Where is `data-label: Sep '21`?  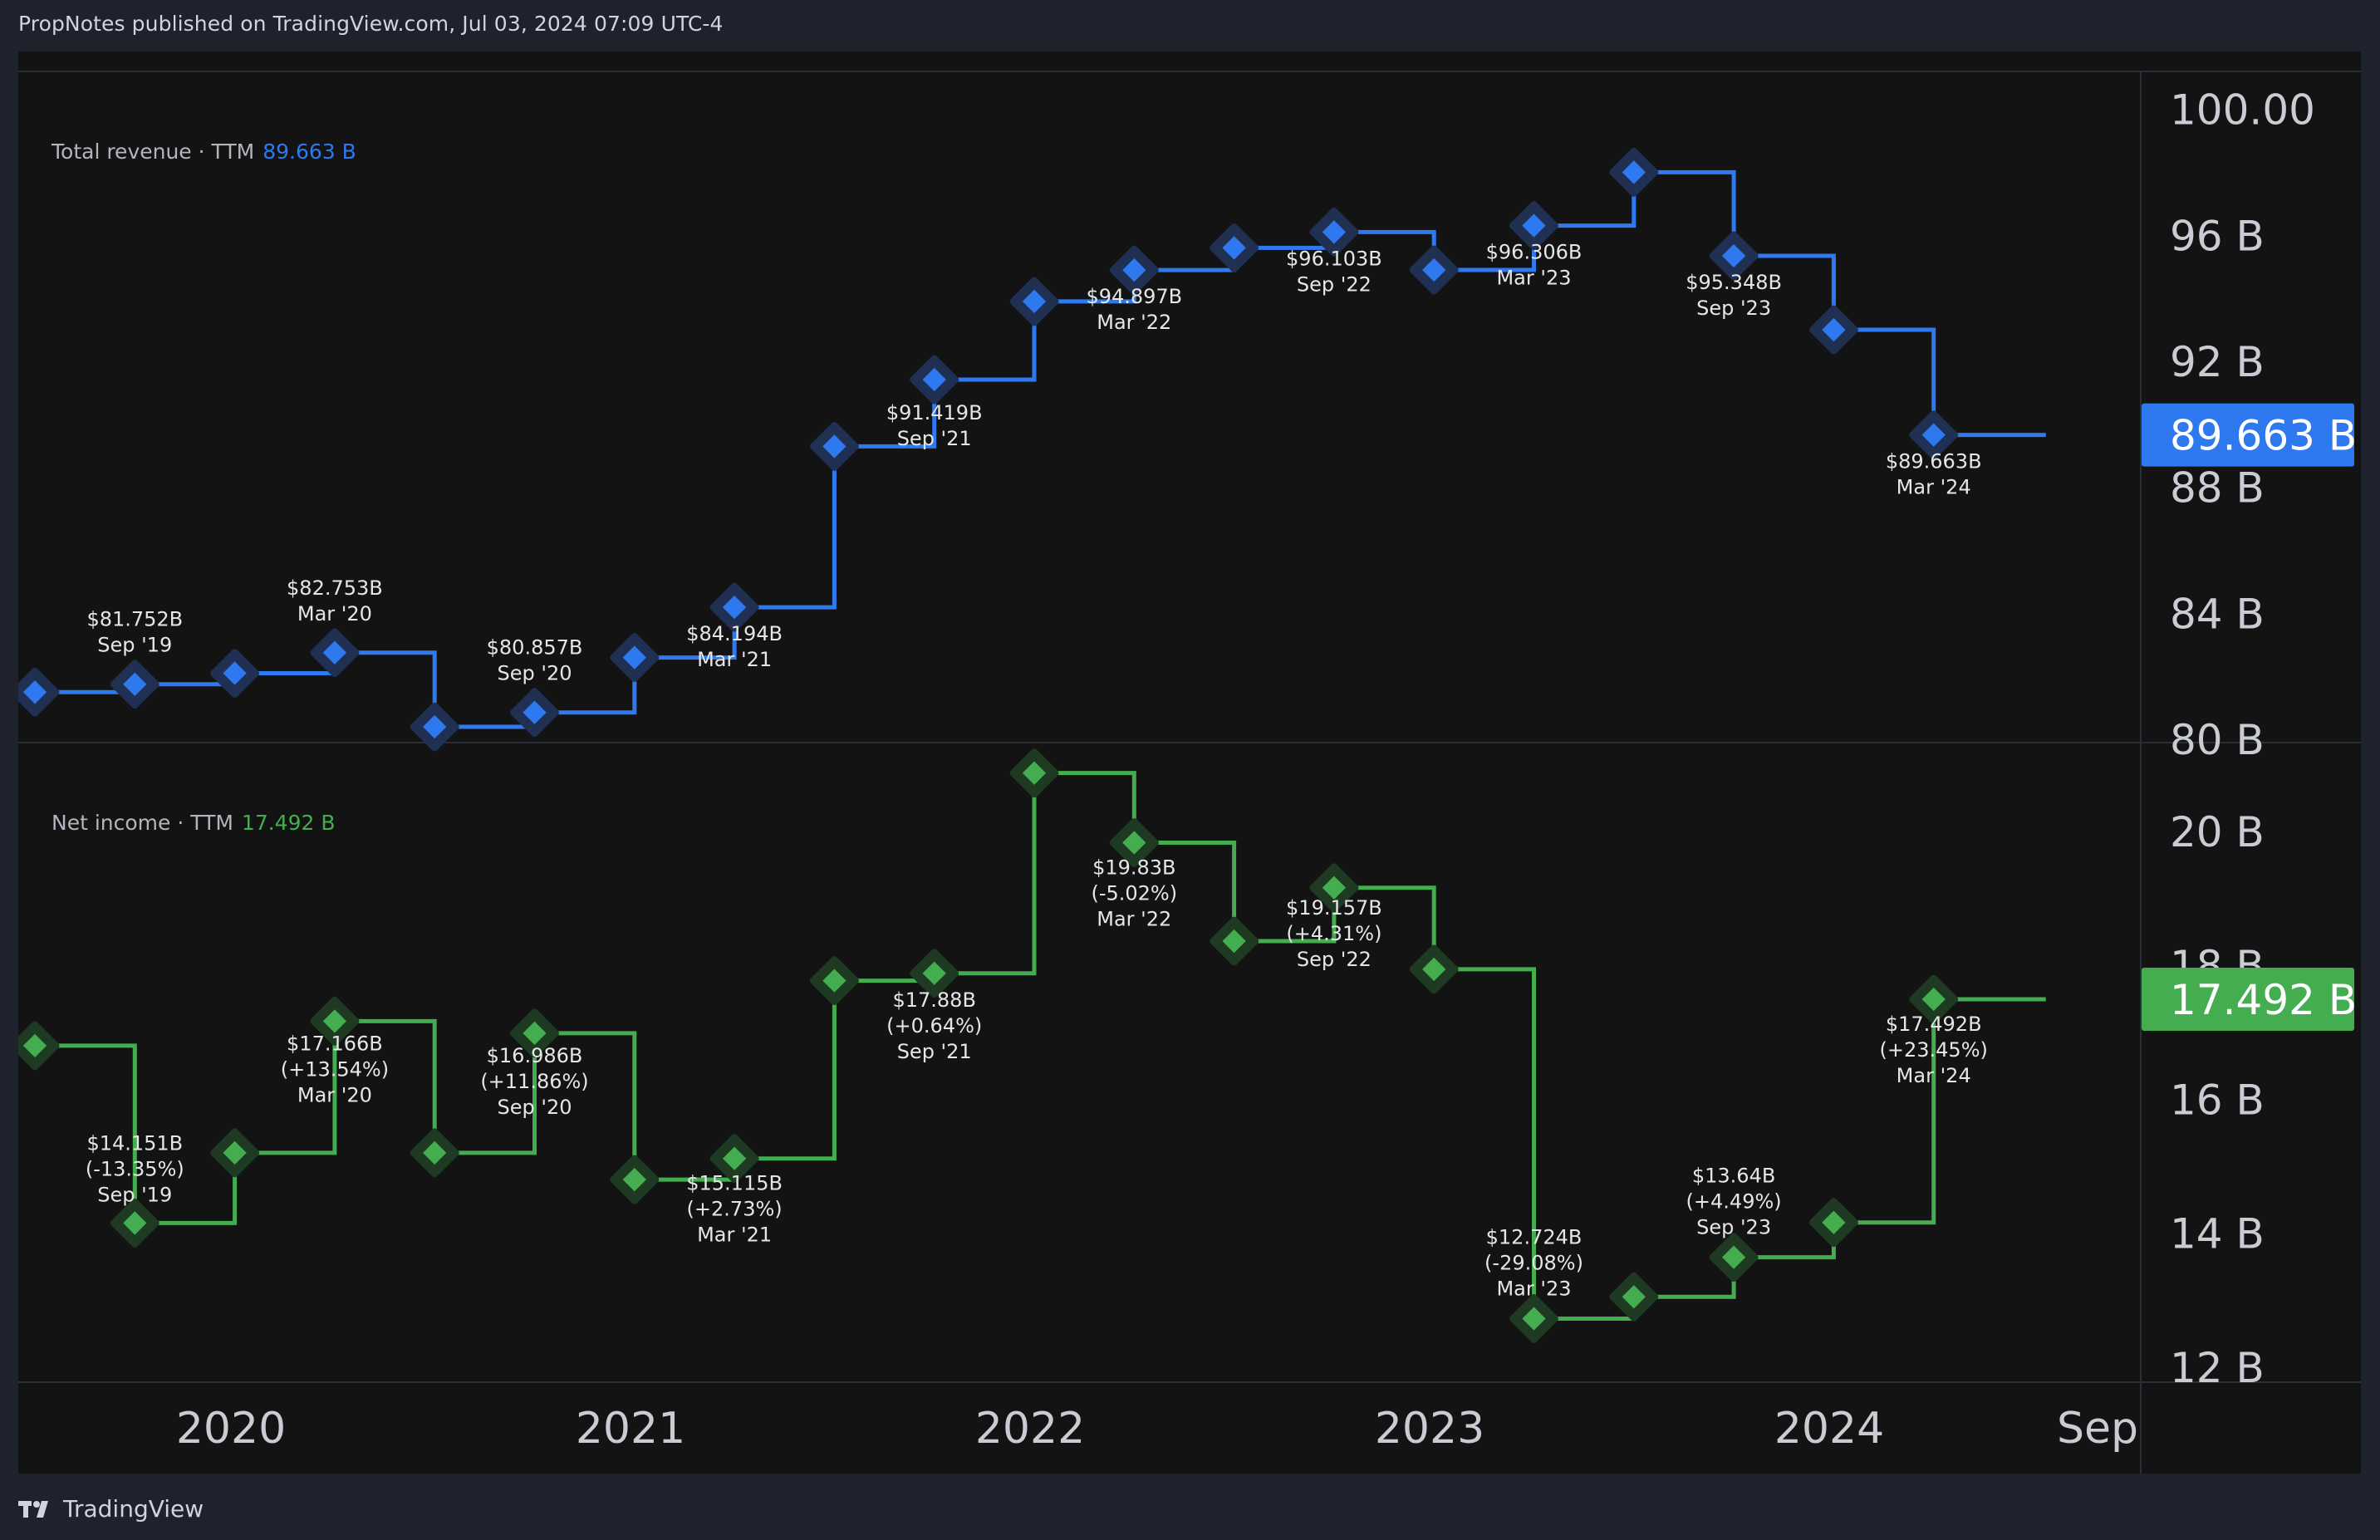
data-label: Sep '21 is located at coordinates (934, 1051).